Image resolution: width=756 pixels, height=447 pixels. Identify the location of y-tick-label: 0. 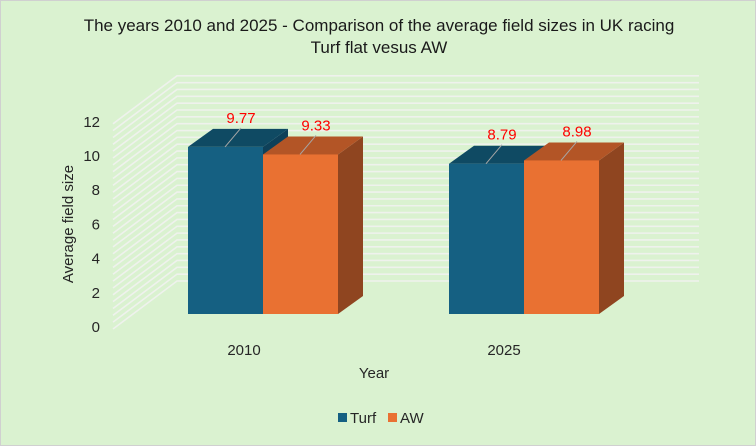
(96, 327).